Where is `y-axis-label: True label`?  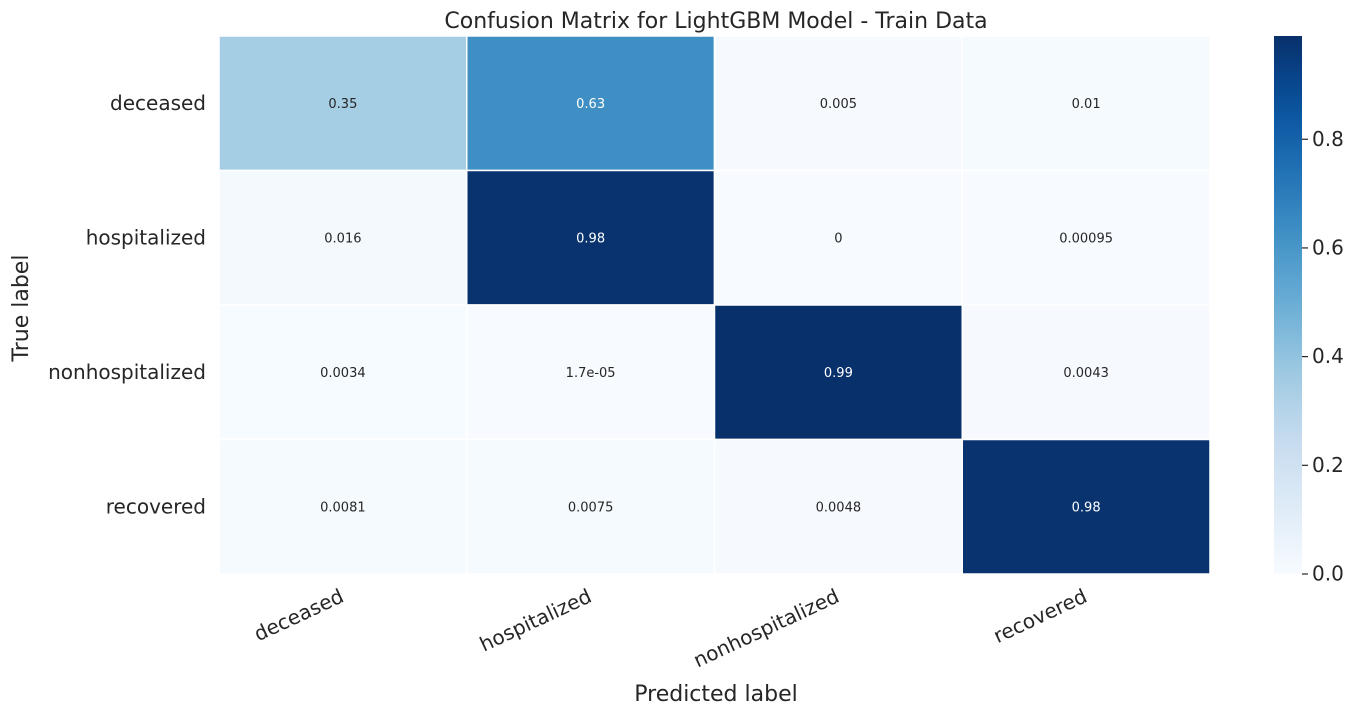 y-axis-label: True label is located at coordinates (21, 309).